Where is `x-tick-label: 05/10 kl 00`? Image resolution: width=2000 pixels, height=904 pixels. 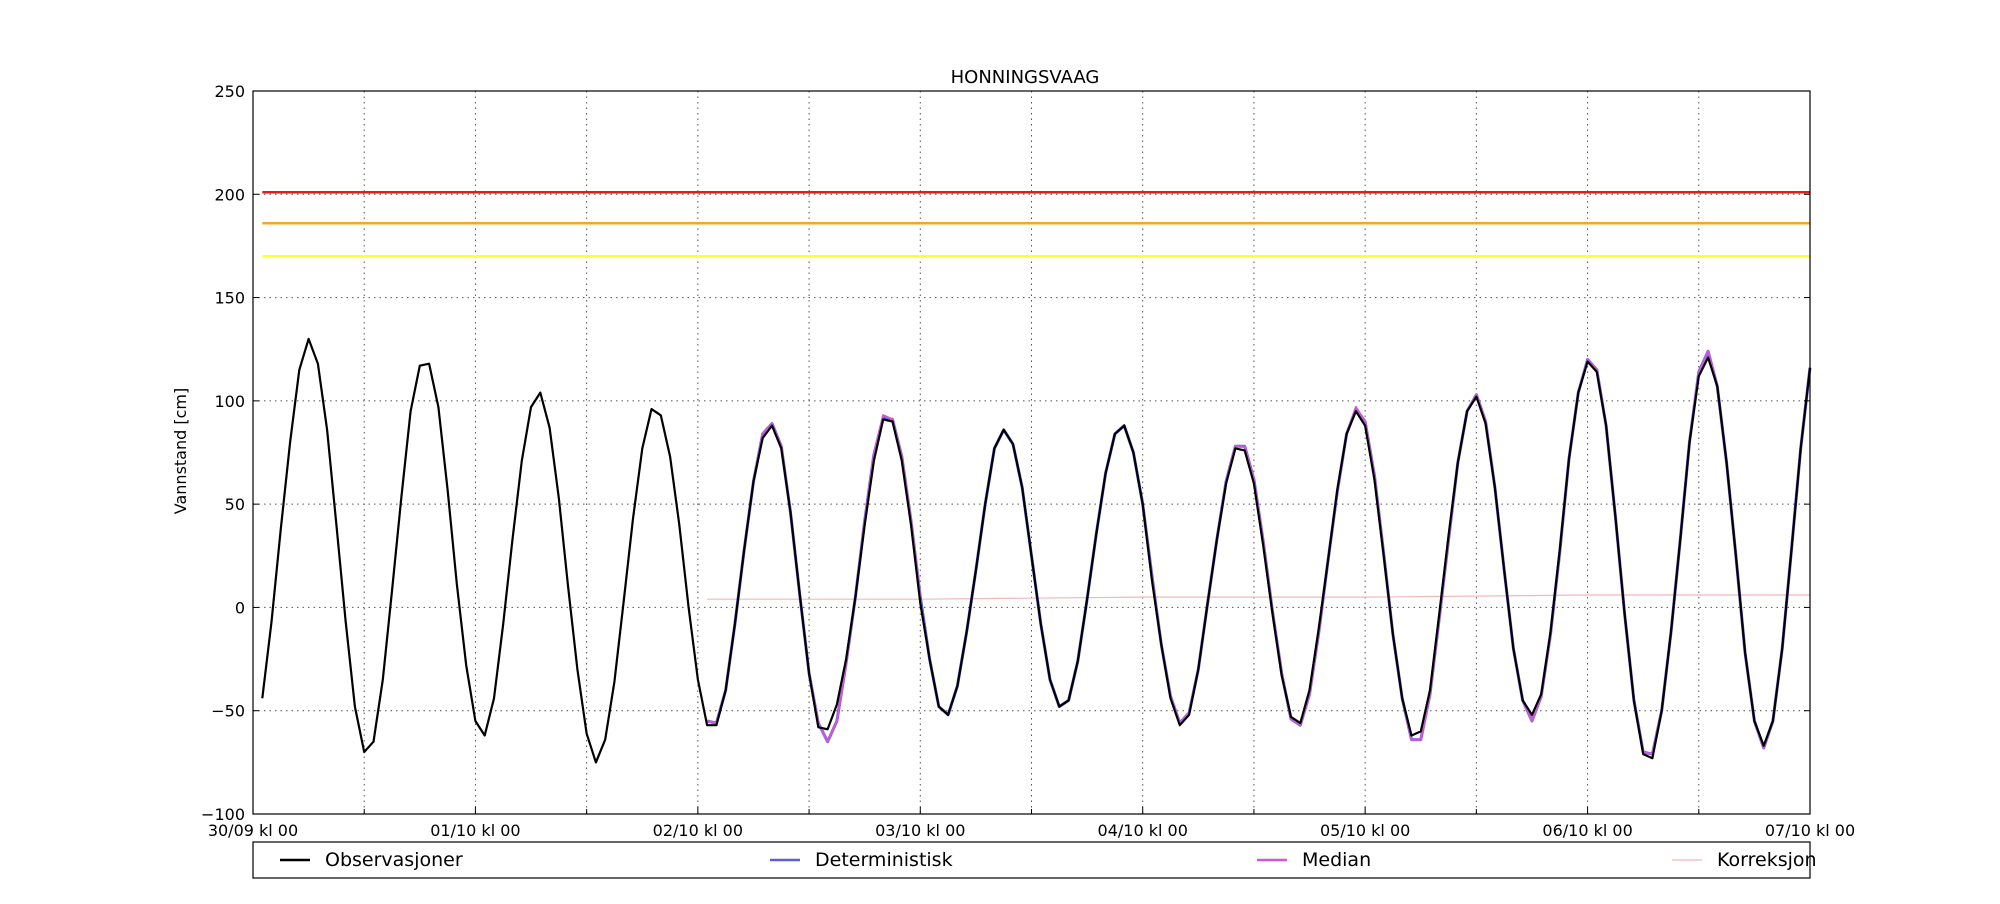 x-tick-label: 05/10 kl 00 is located at coordinates (1365, 830).